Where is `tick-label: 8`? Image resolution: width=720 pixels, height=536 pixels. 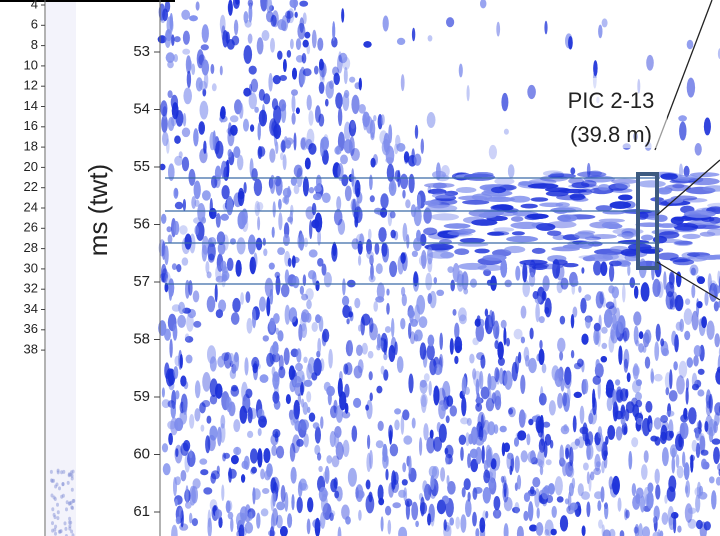
tick-label: 8 is located at coordinates (34, 44).